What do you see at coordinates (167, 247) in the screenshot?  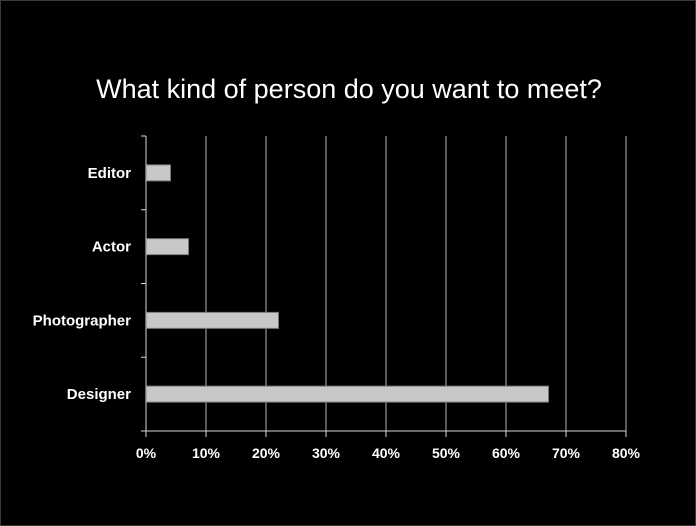 I see `bar-actor` at bounding box center [167, 247].